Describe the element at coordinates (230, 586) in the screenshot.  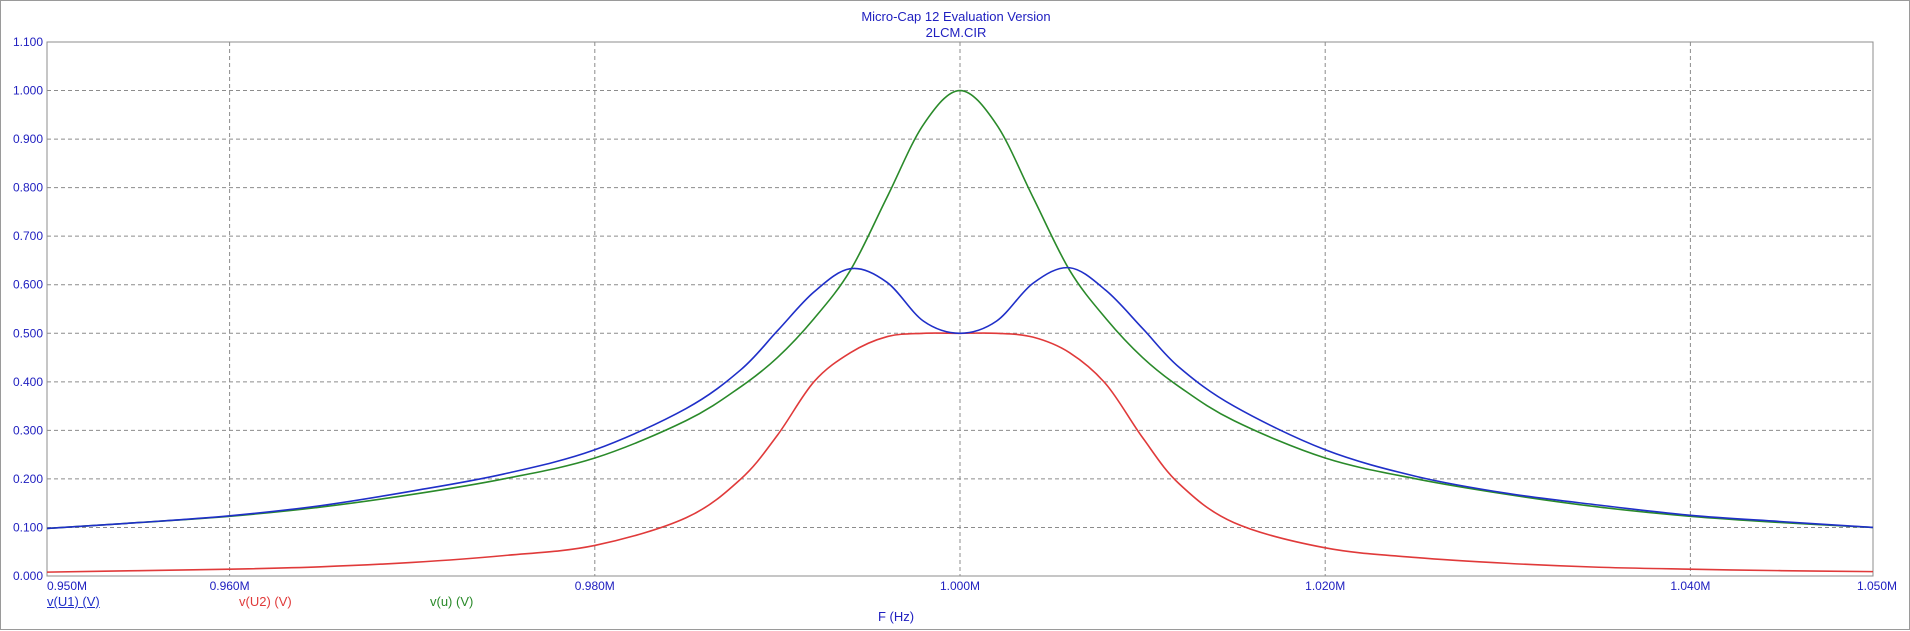
I see `x-tick-label: 0.960M` at that location.